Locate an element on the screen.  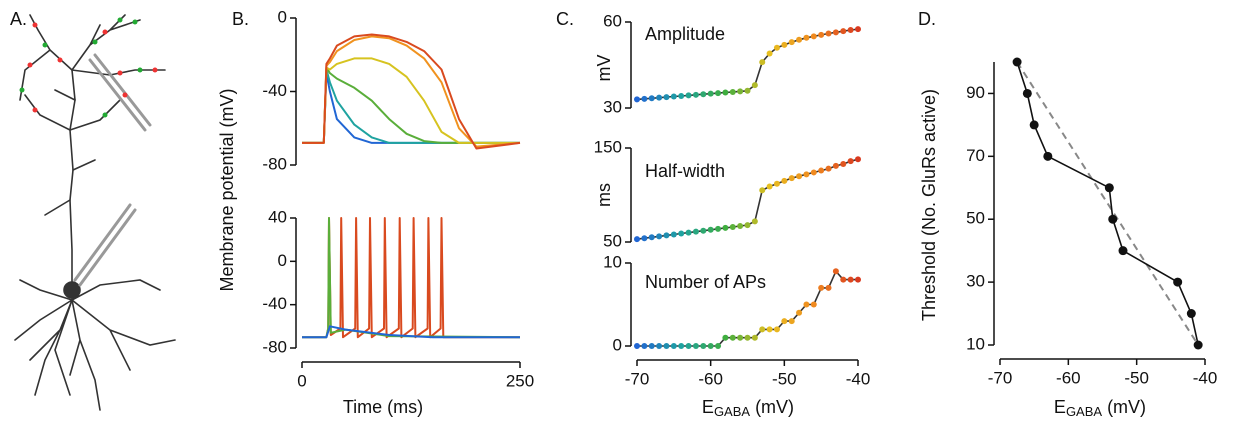
y-tick-label: 70 is located at coordinates (975, 155).